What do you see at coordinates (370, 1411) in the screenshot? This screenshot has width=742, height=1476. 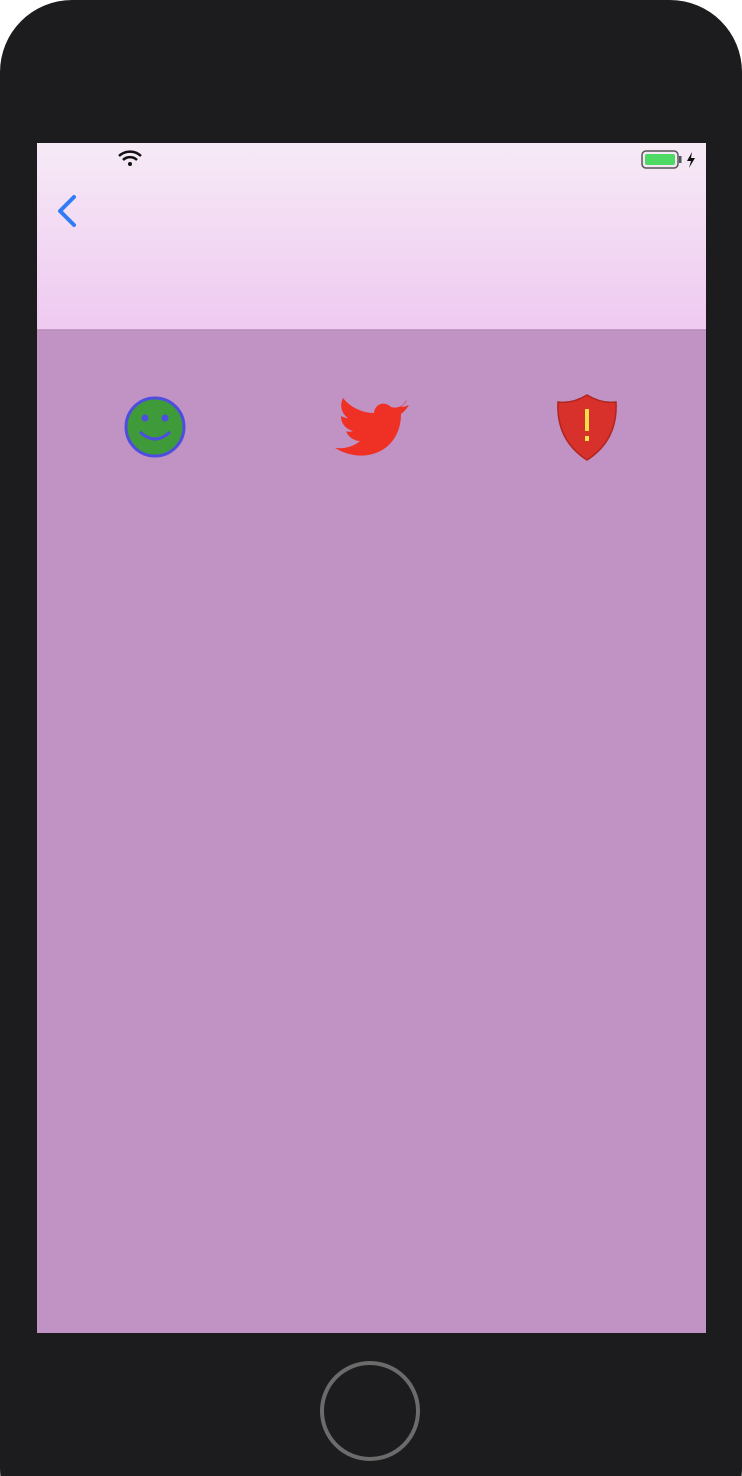 I see `home-button` at bounding box center [370, 1411].